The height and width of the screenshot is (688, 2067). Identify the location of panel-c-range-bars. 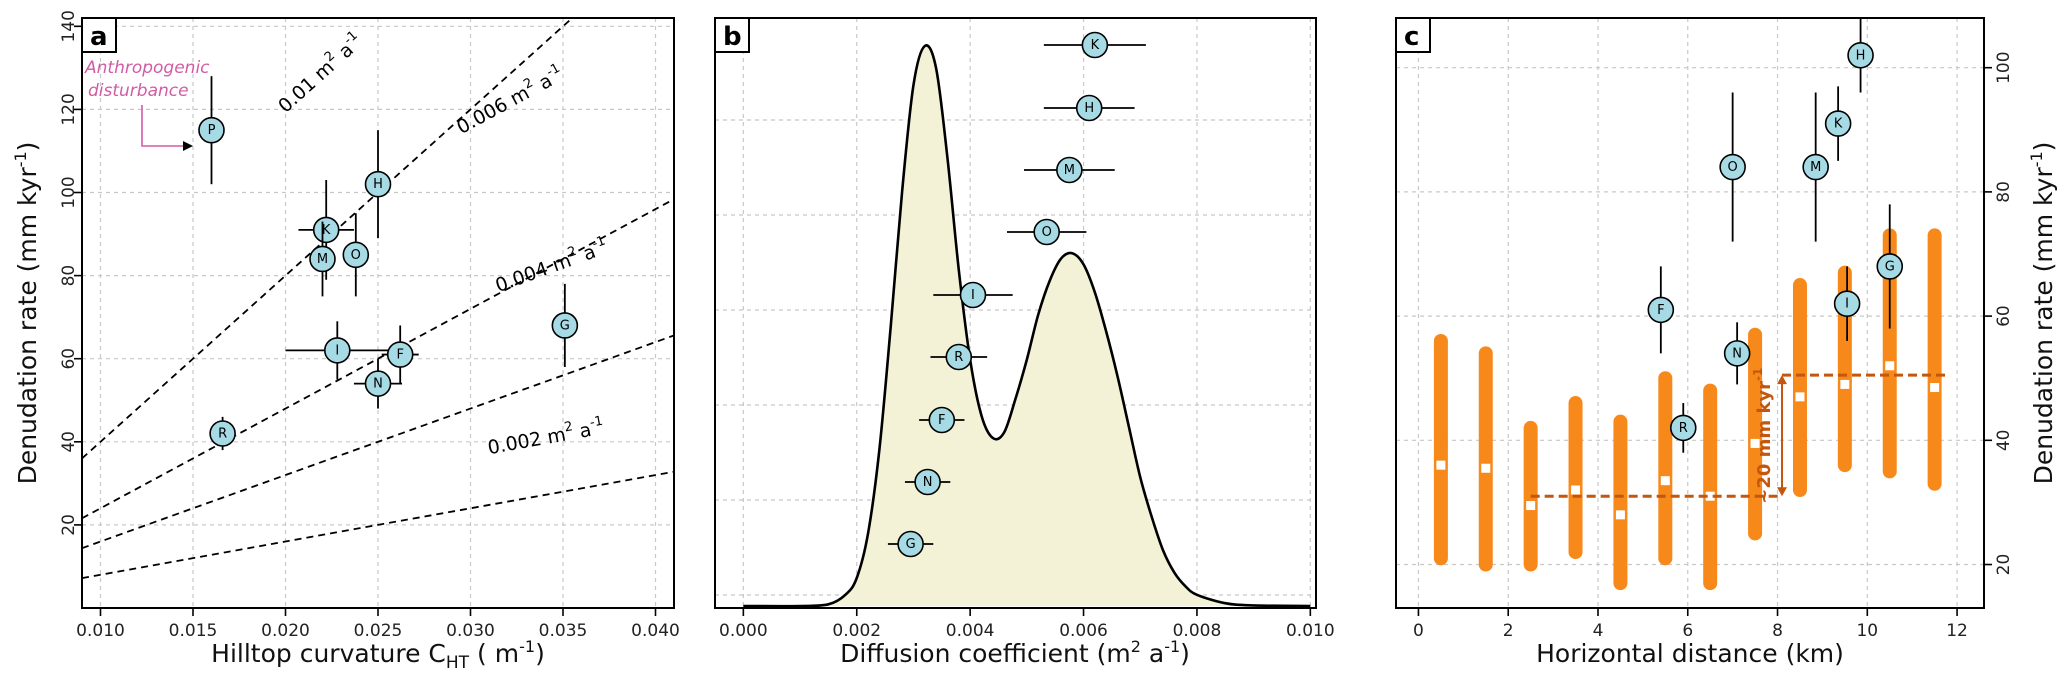
(1687, 409).